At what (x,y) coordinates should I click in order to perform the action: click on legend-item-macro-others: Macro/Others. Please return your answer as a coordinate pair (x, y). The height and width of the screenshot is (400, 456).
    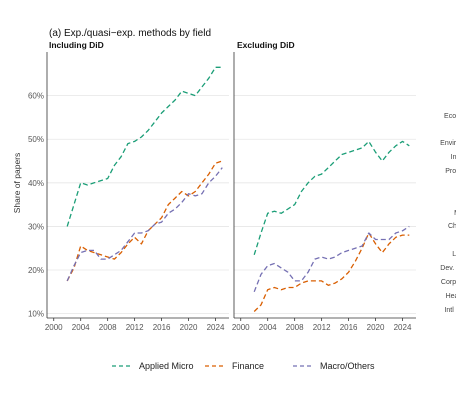
    Looking at the image, I should click on (334, 366).